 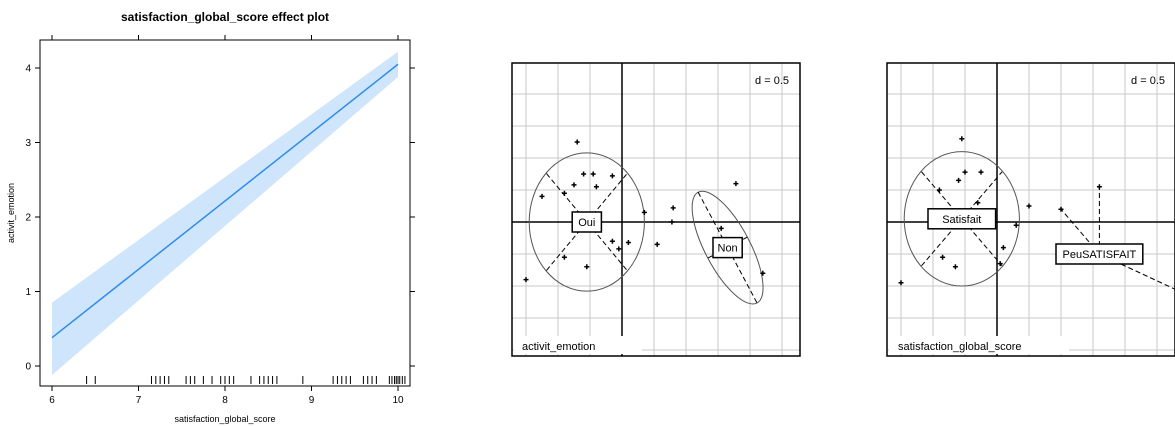 I want to click on group-label-text: Satisfait, so click(x=961, y=220).